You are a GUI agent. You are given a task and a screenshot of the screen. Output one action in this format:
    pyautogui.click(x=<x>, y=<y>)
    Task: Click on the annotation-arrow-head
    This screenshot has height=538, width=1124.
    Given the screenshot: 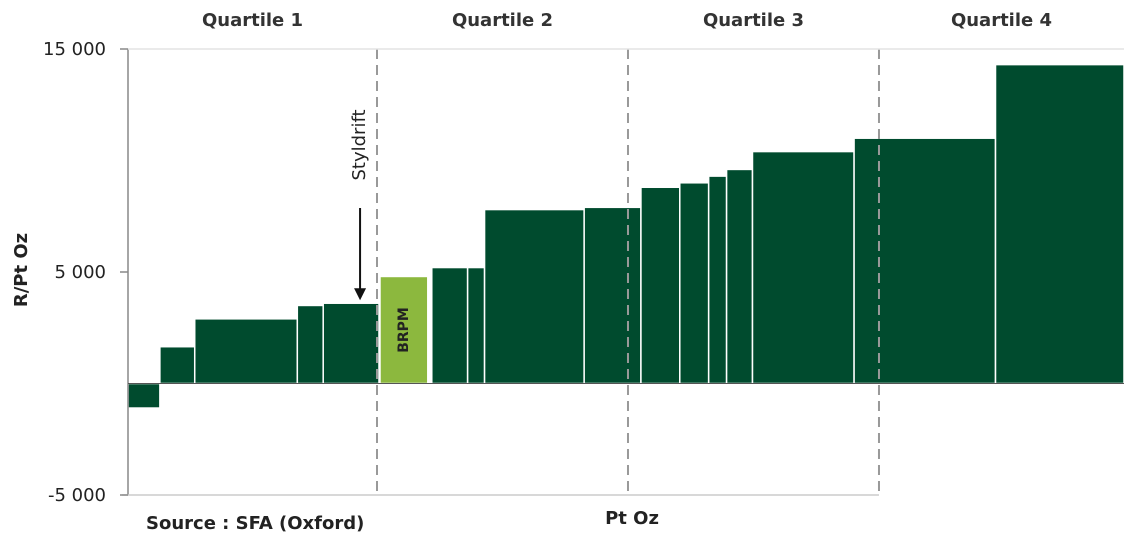 What is the action you would take?
    pyautogui.click(x=360, y=294)
    